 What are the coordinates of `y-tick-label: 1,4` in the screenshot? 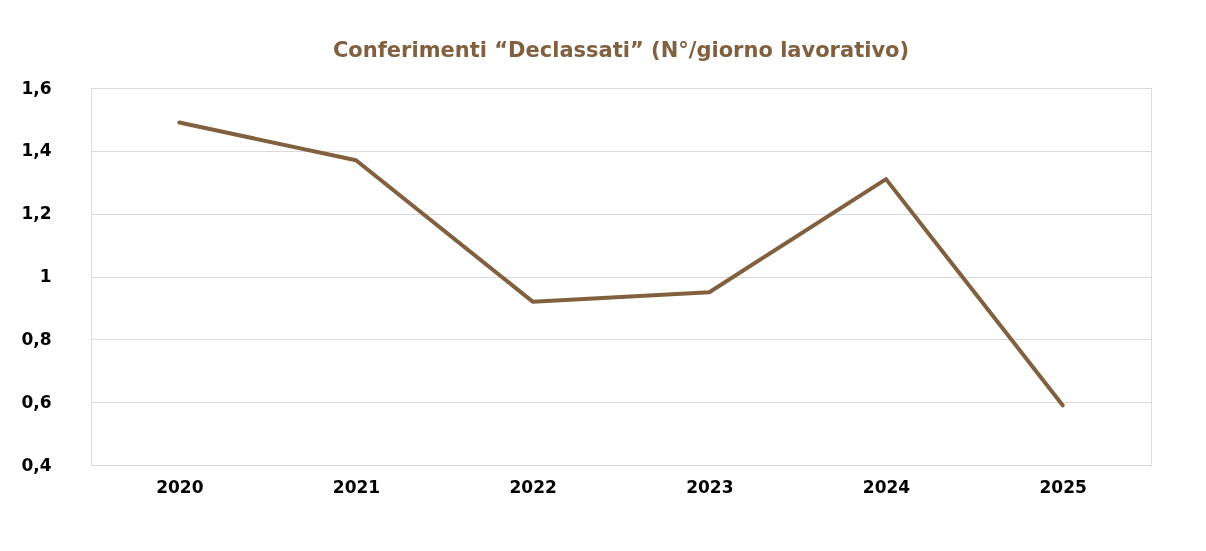 It's located at (36, 150).